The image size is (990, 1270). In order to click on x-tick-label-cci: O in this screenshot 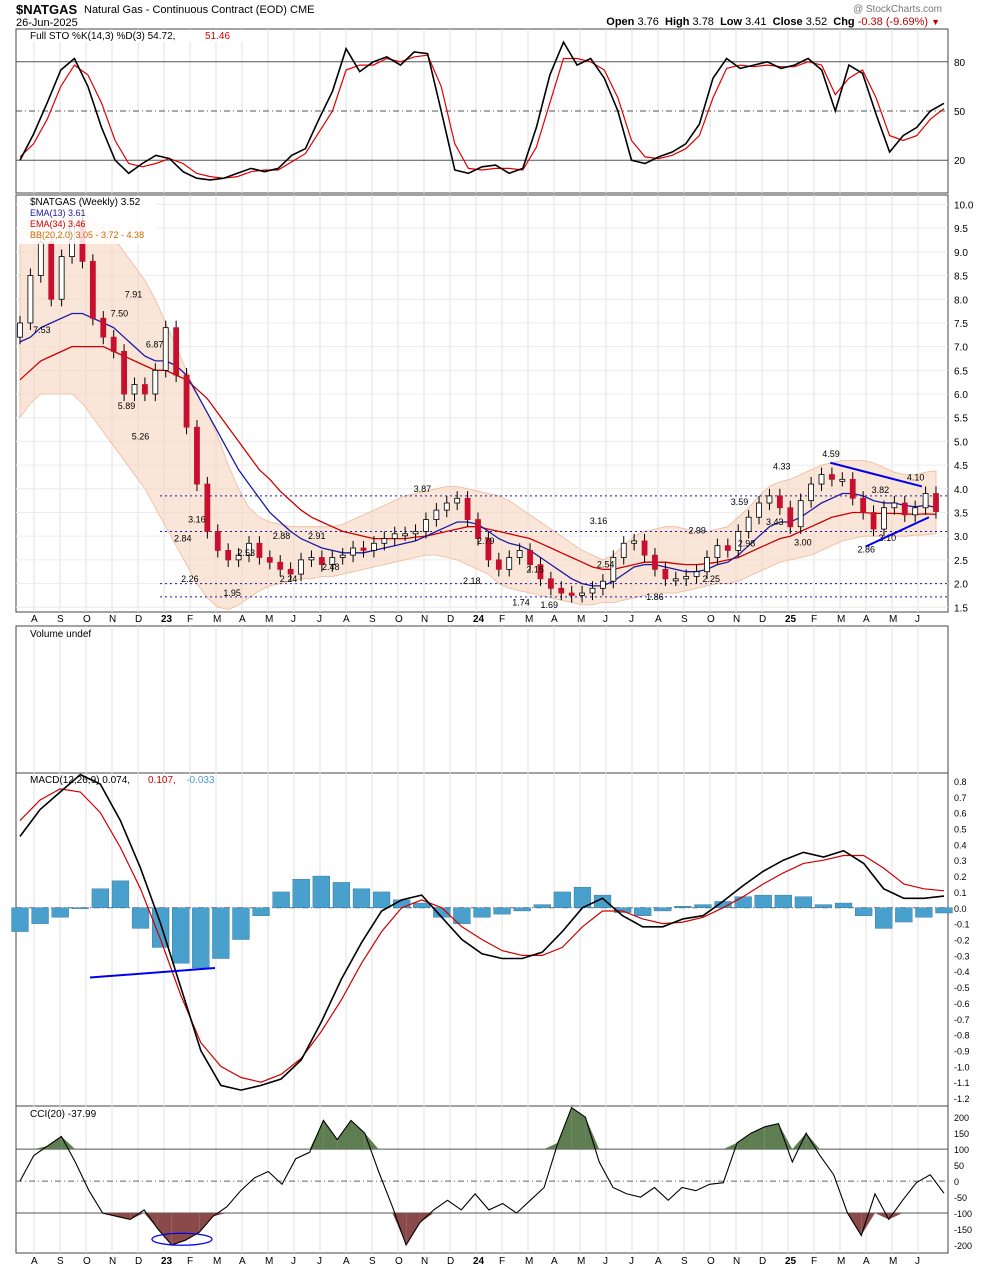, I will do `click(87, 1261)`.